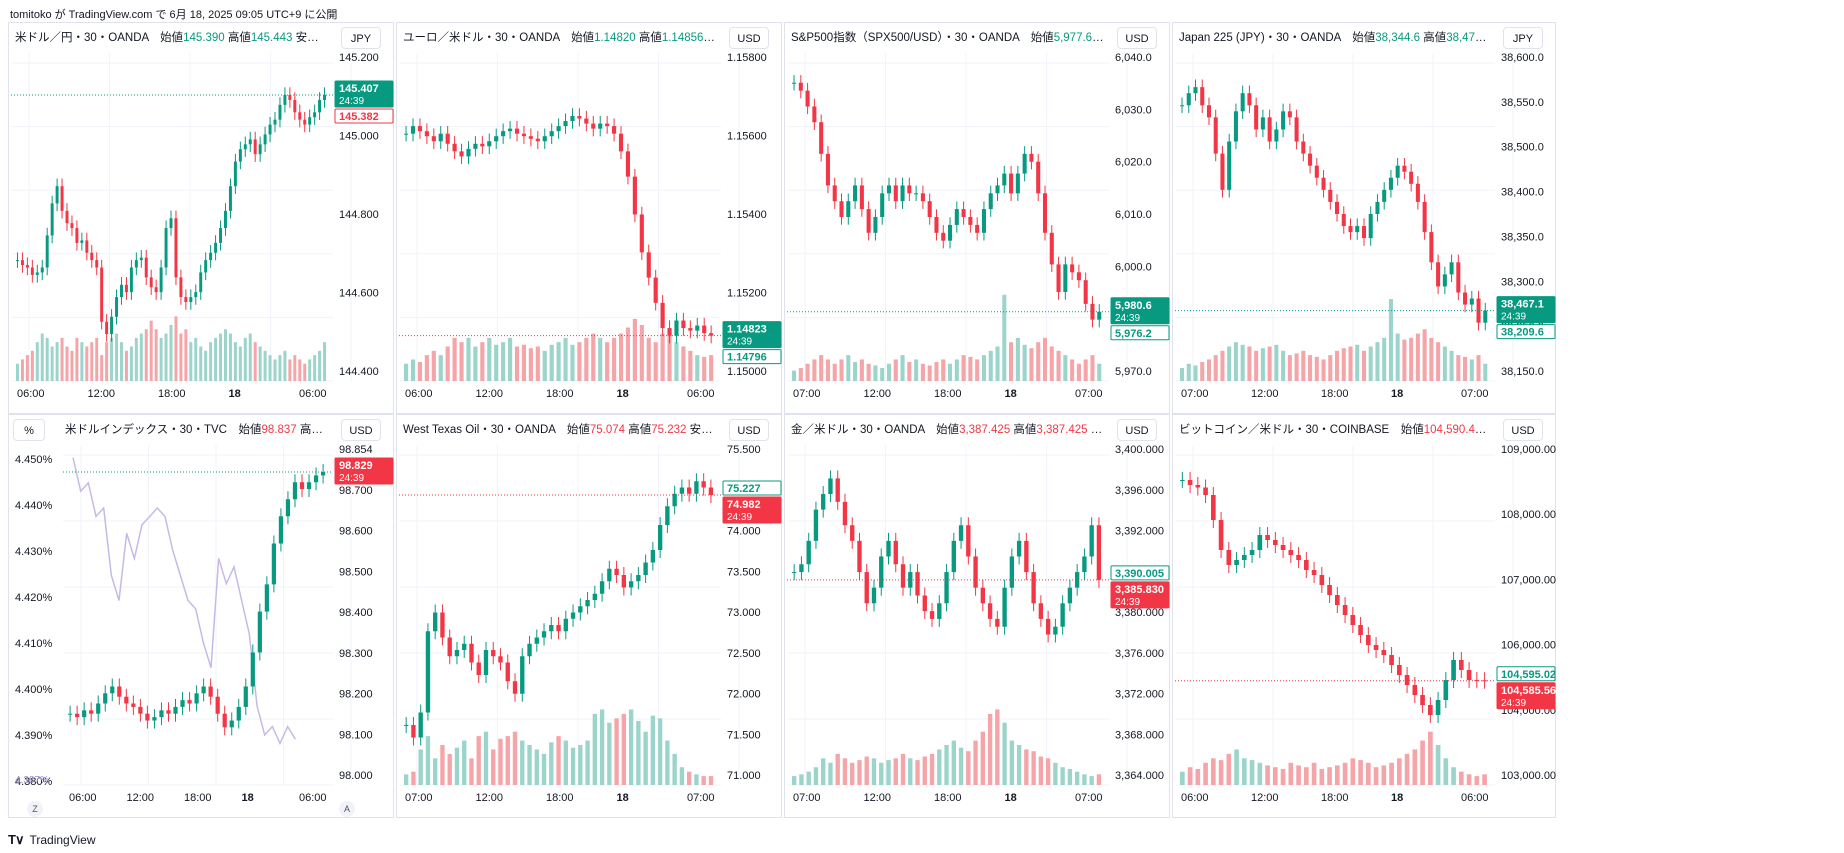 Image resolution: width=1844 pixels, height=853 pixels. I want to click on y-tick-label: 38,400.0, so click(1522, 193).